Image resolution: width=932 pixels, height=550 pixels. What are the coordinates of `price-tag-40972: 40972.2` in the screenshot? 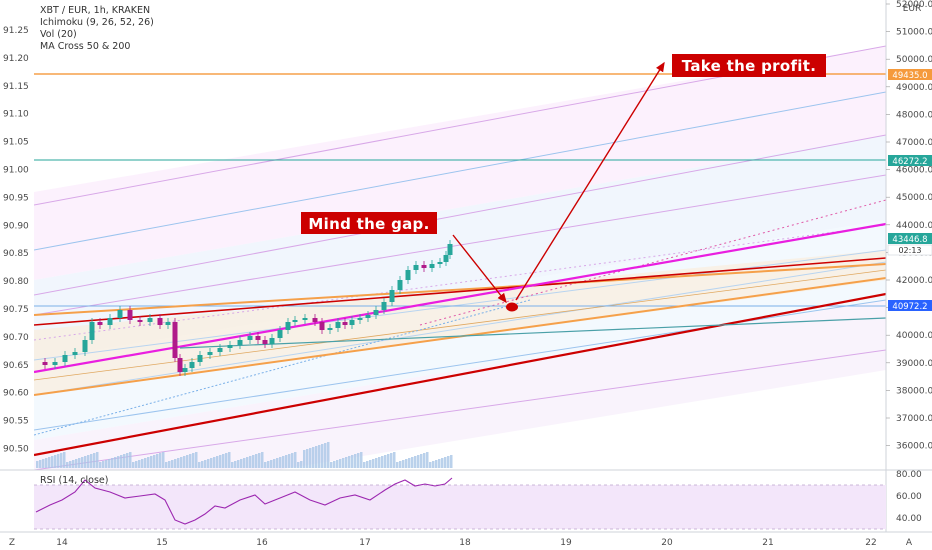 It's located at (909, 307).